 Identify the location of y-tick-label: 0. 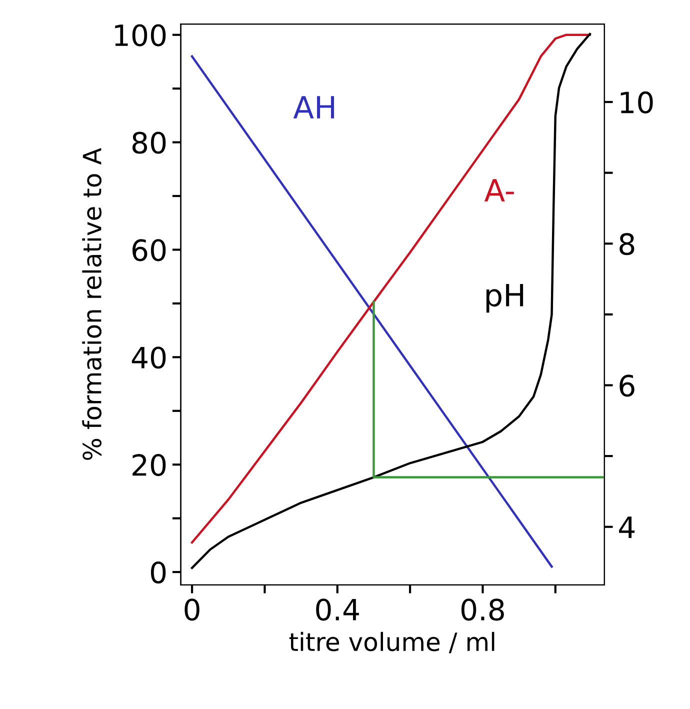
(158, 572).